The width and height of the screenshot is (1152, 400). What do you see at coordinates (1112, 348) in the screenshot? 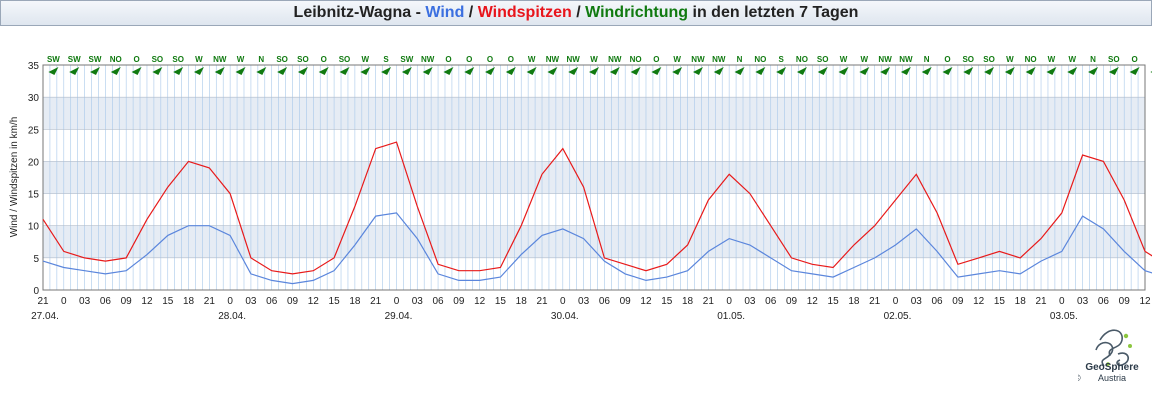
I see `geosphere-swirl-icon` at bounding box center [1112, 348].